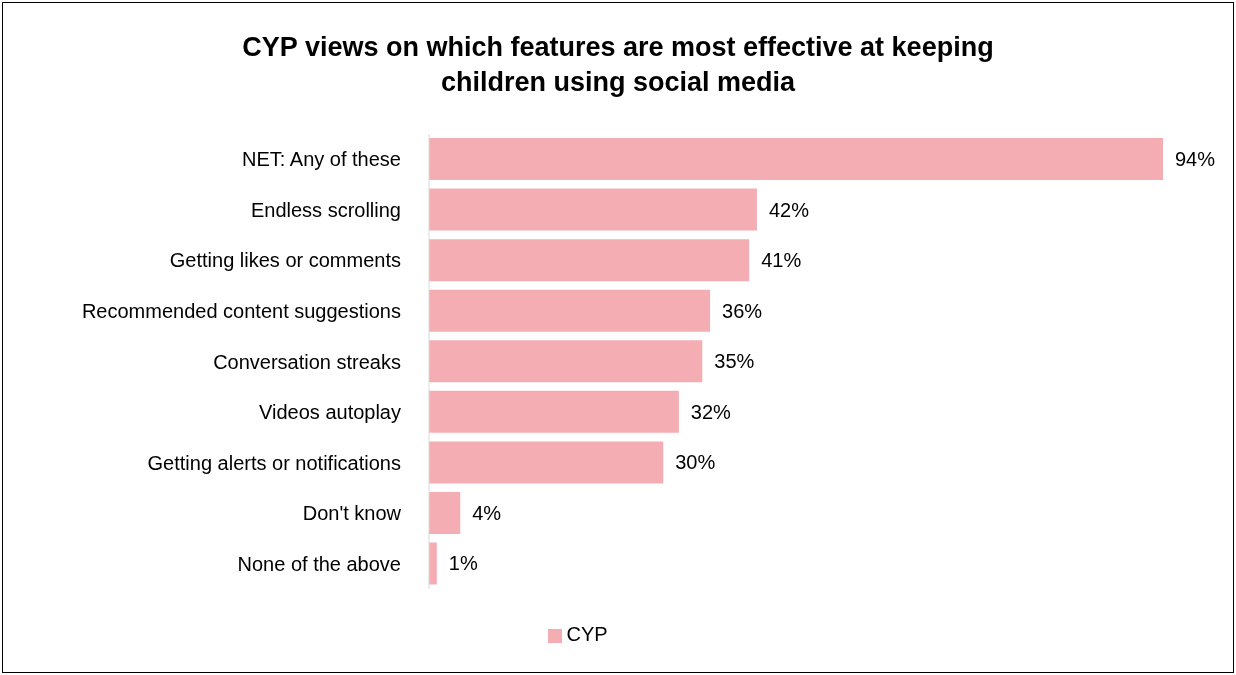 Image resolution: width=1236 pixels, height=675 pixels. I want to click on y-tick-label: NET: Any of these, so click(321, 159).